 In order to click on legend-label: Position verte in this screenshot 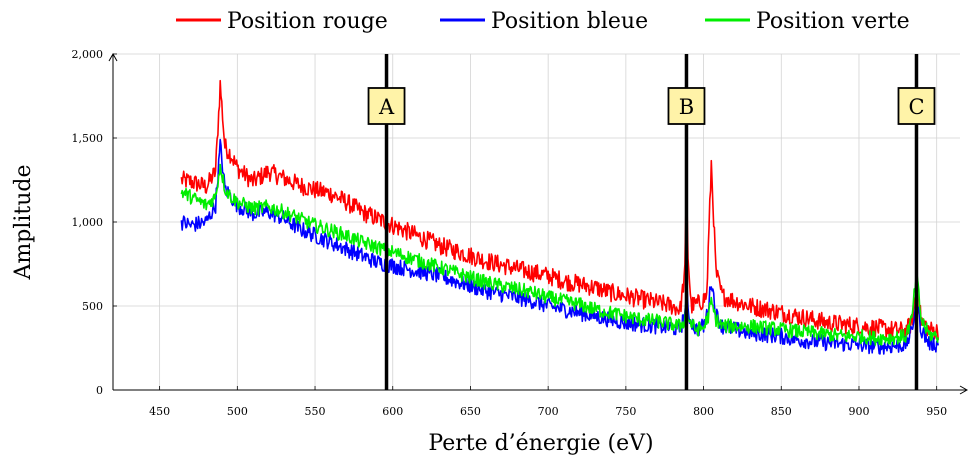, I will do `click(833, 21)`.